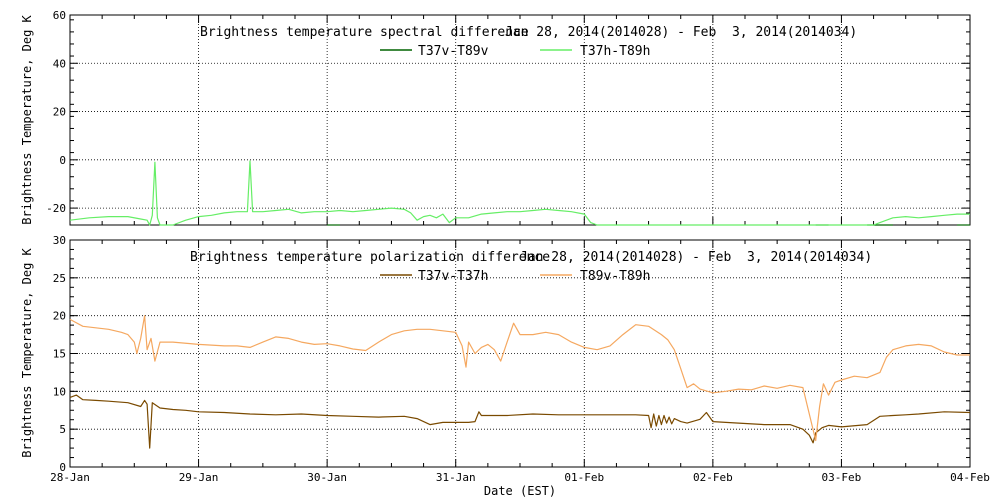  Describe the element at coordinates (842, 477) in the screenshot. I see `x-tick-label: 03-Feb` at that location.